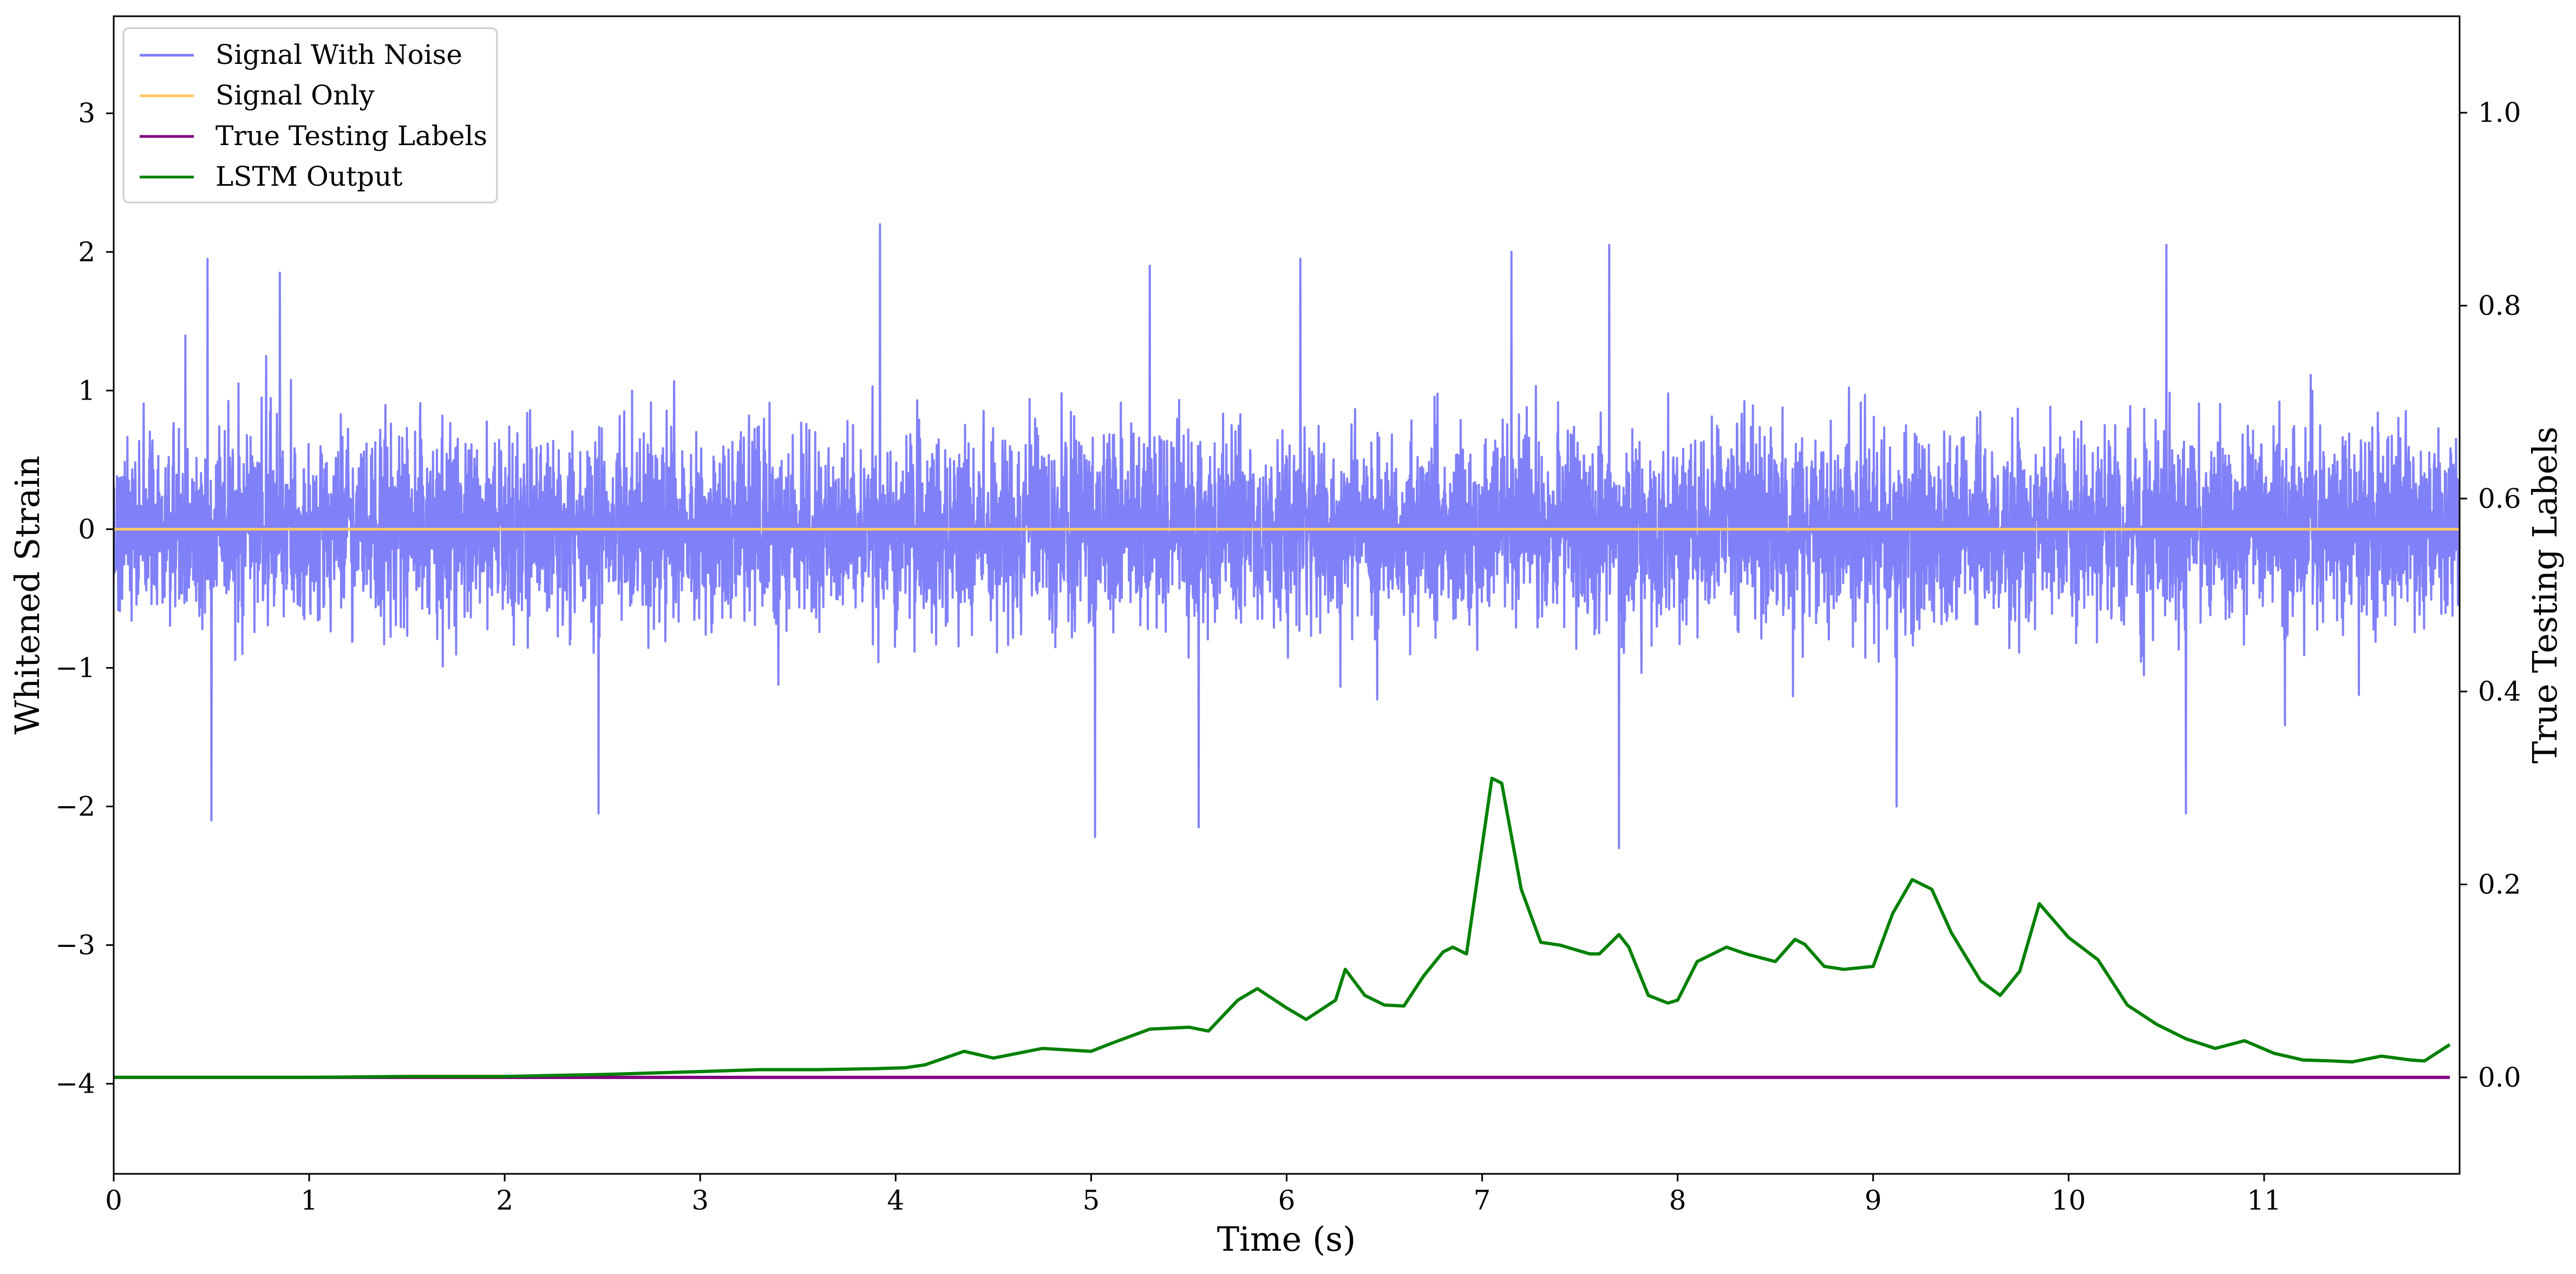 Image resolution: width=2576 pixels, height=1274 pixels. I want to click on y-left-tick-label: −3, so click(75, 945).